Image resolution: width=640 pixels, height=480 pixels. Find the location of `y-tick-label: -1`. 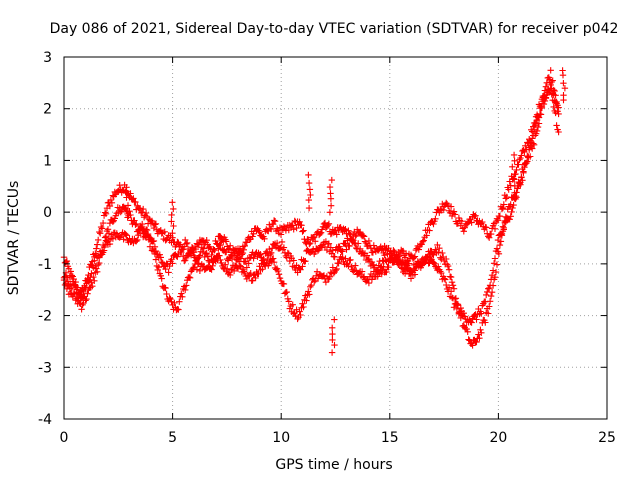

y-tick-label: -1 is located at coordinates (45, 265).